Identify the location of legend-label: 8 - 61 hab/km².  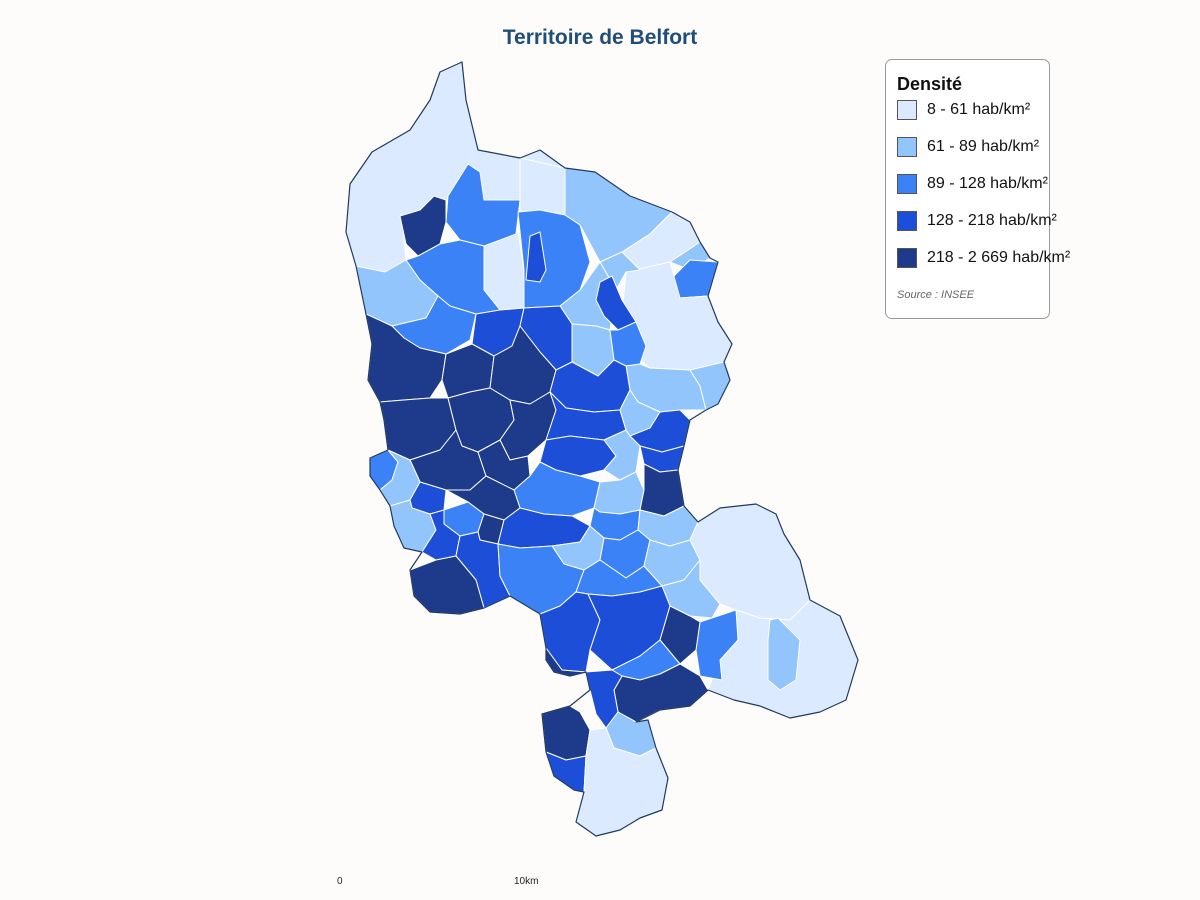
(979, 109).